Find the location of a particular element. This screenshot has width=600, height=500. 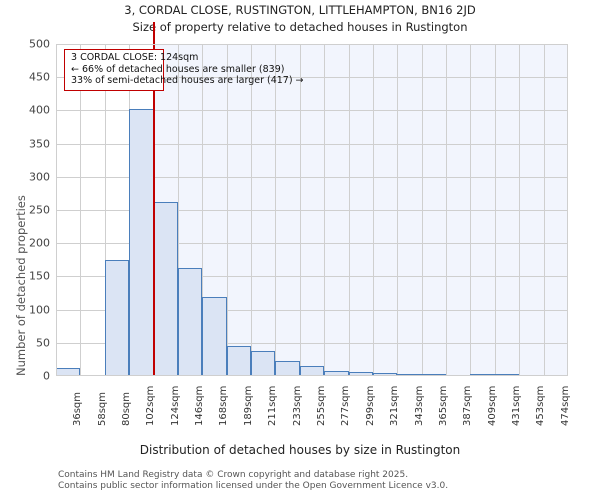

y-axis-tick-label: 200 is located at coordinates (39, 243).